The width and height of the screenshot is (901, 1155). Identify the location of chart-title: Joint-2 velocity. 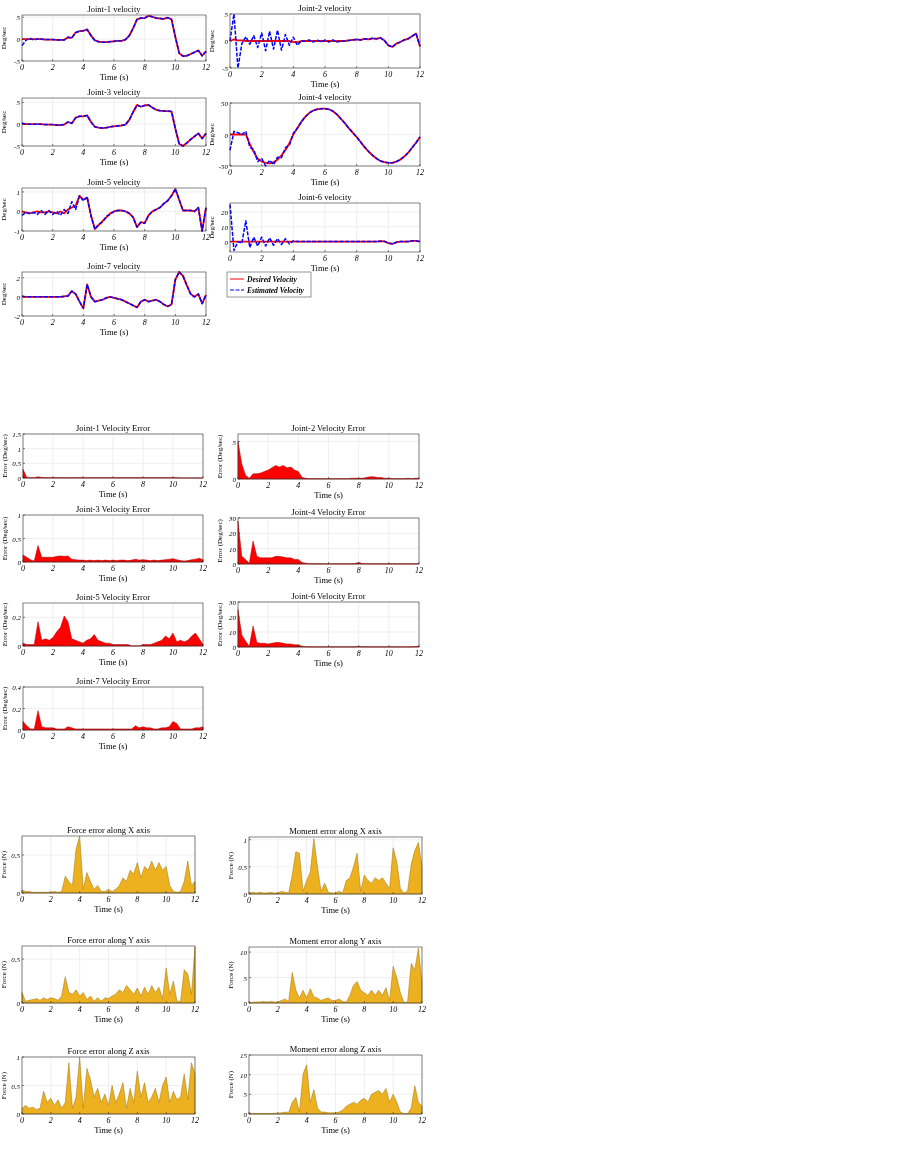
(325, 8).